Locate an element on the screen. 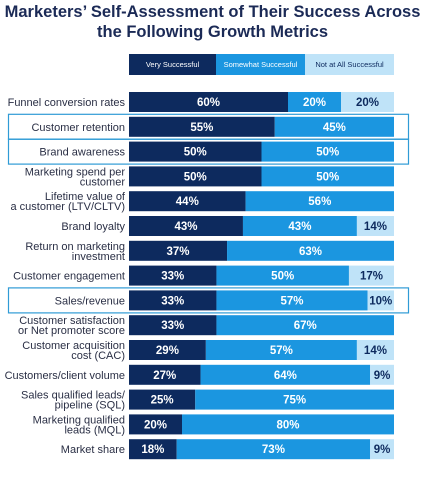 The height and width of the screenshot is (484, 425). category-label: Sales/revenue is located at coordinates (90, 301).